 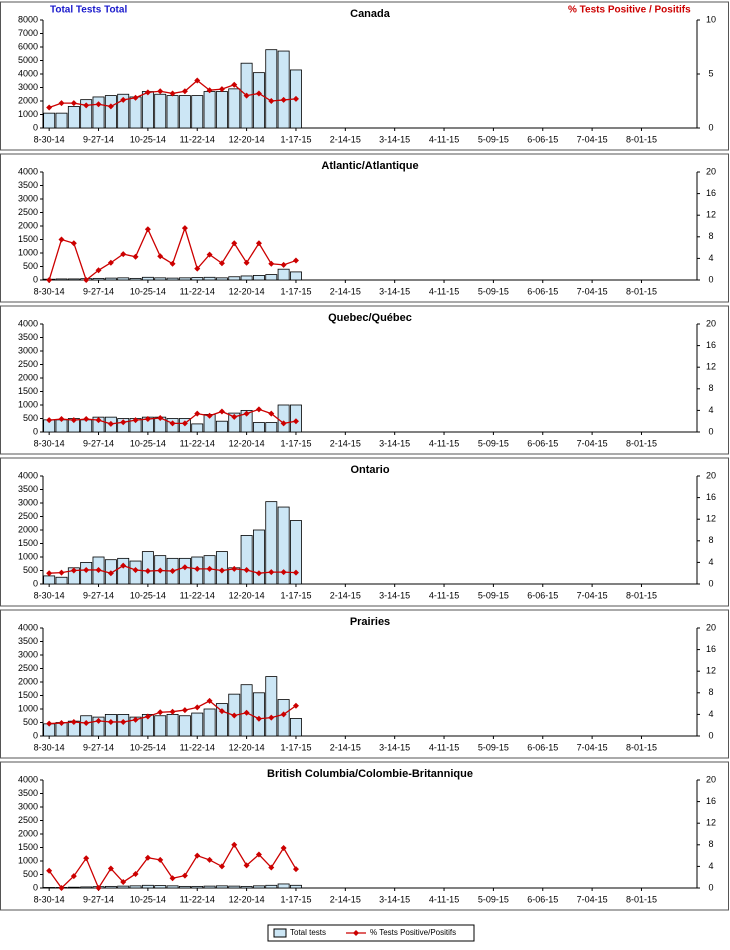 What do you see at coordinates (542, 899) in the screenshot?
I see `x-tick-label: 6-06-15` at bounding box center [542, 899].